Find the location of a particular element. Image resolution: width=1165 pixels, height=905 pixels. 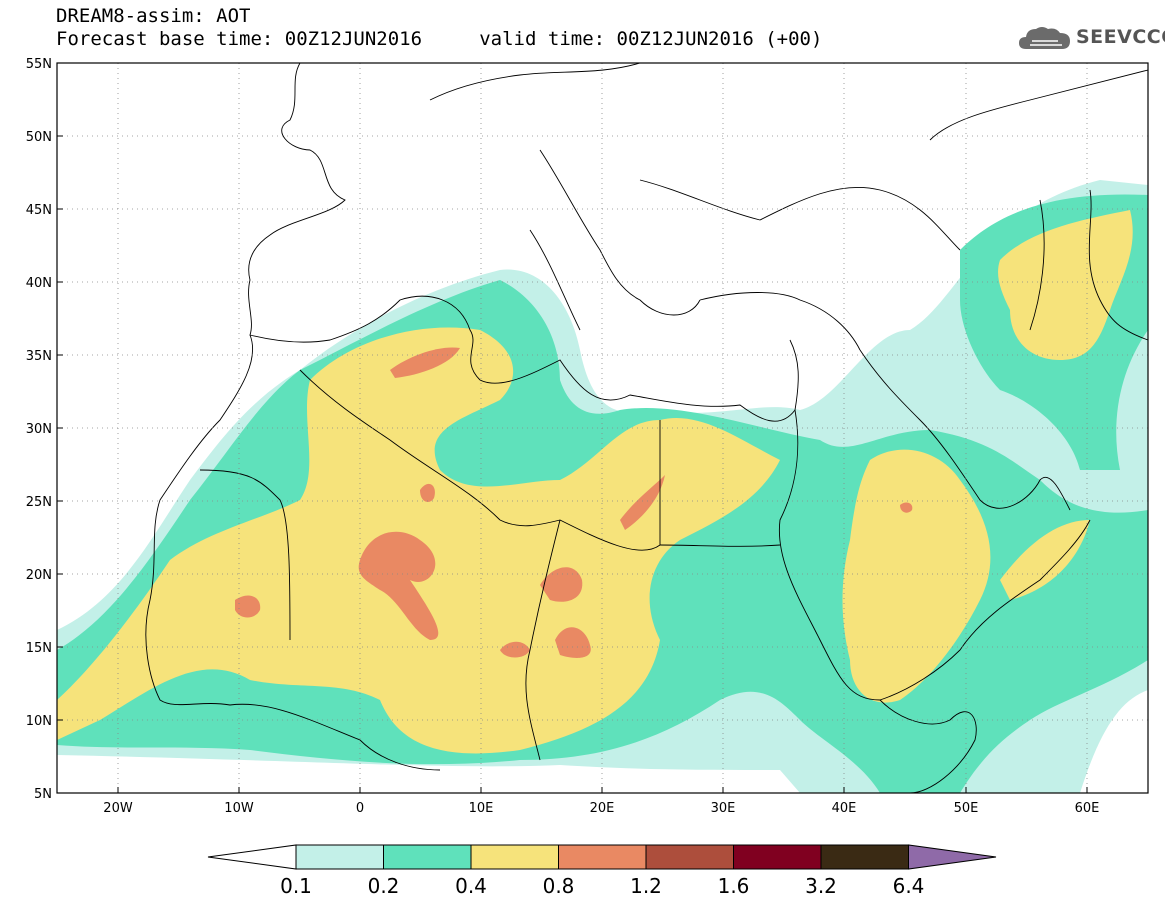

lon-label: 30E is located at coordinates (723, 808).